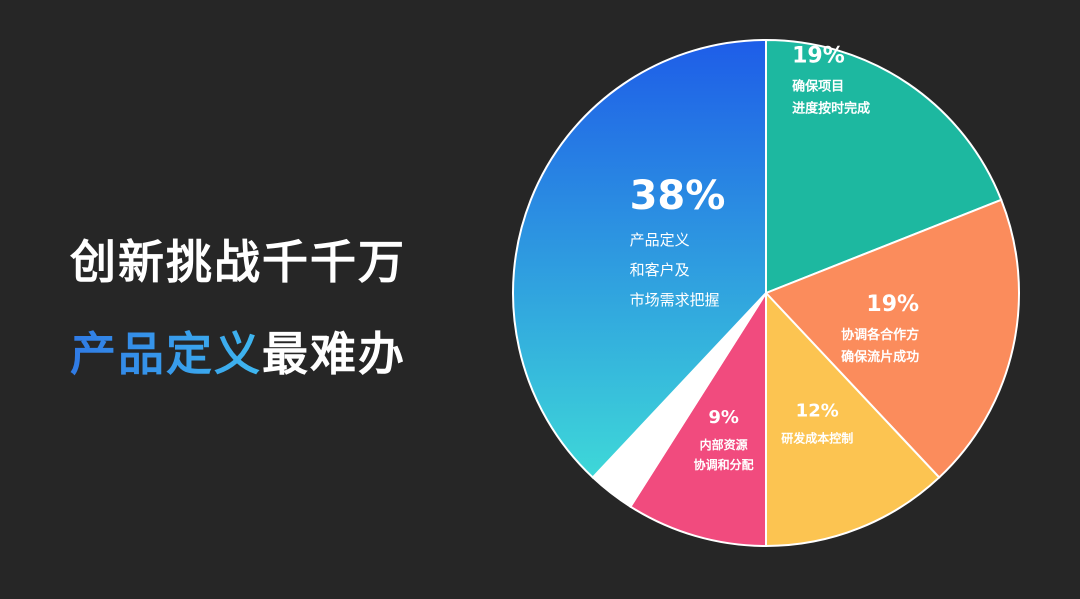 Image resolution: width=1080 pixels, height=599 pixels. What do you see at coordinates (675, 300) in the screenshot?
I see `slice-label: 市场需求把握` at bounding box center [675, 300].